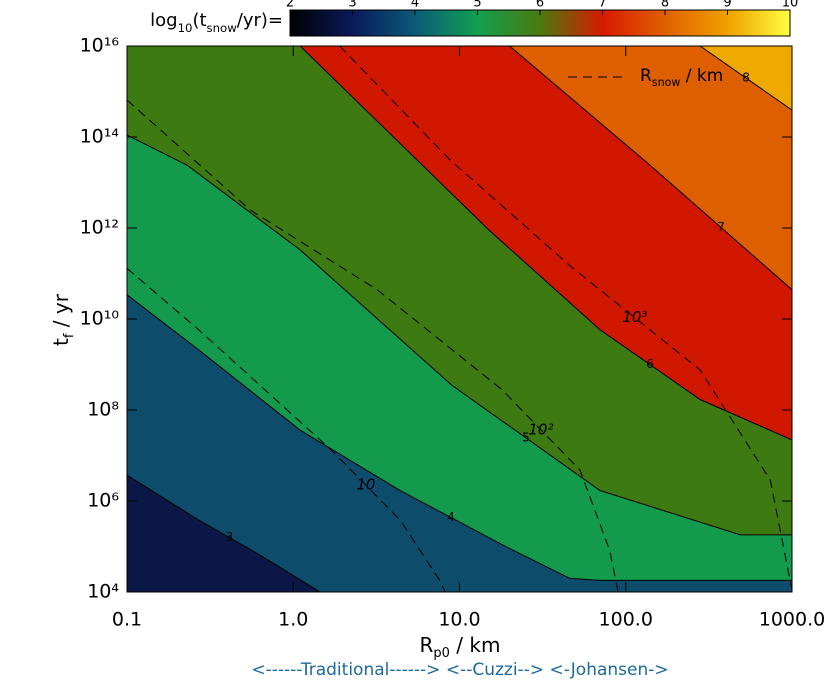 The height and width of the screenshot is (681, 830). I want to click on contour-label: 5, so click(526, 437).